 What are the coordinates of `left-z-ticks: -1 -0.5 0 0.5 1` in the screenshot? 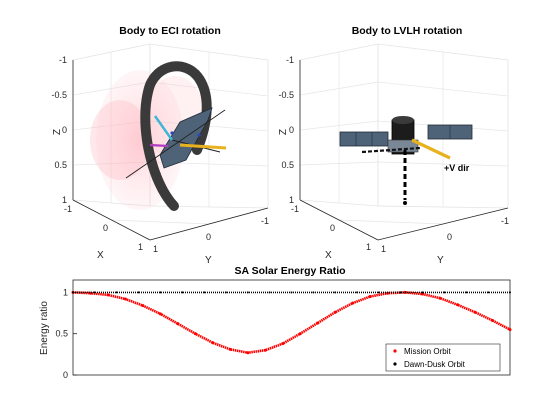 It's located at (59, 130).